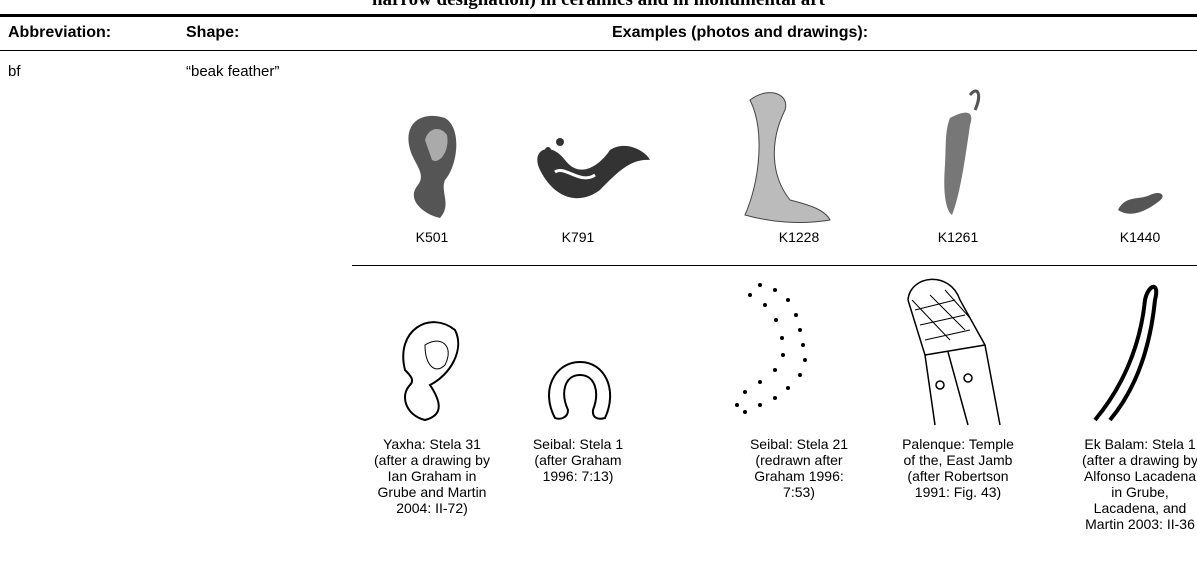 Image resolution: width=1197 pixels, height=588 pixels. What do you see at coordinates (958, 444) in the screenshot?
I see `drawing-caption: Palenque: Temple` at bounding box center [958, 444].